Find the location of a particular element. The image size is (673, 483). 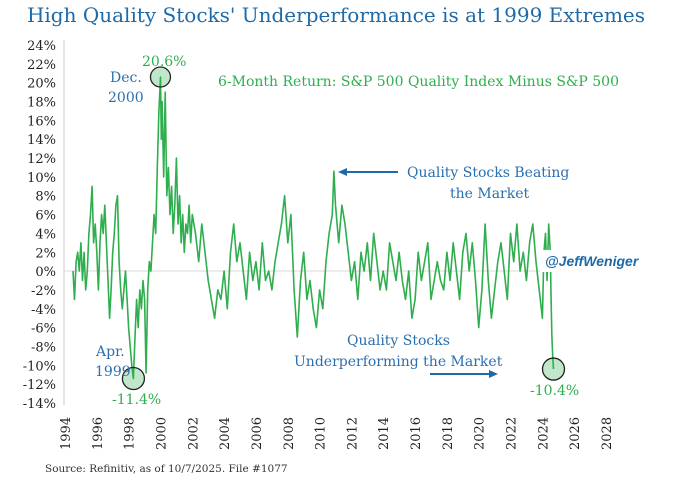

y-tick-label: 12% is located at coordinates (41, 159).